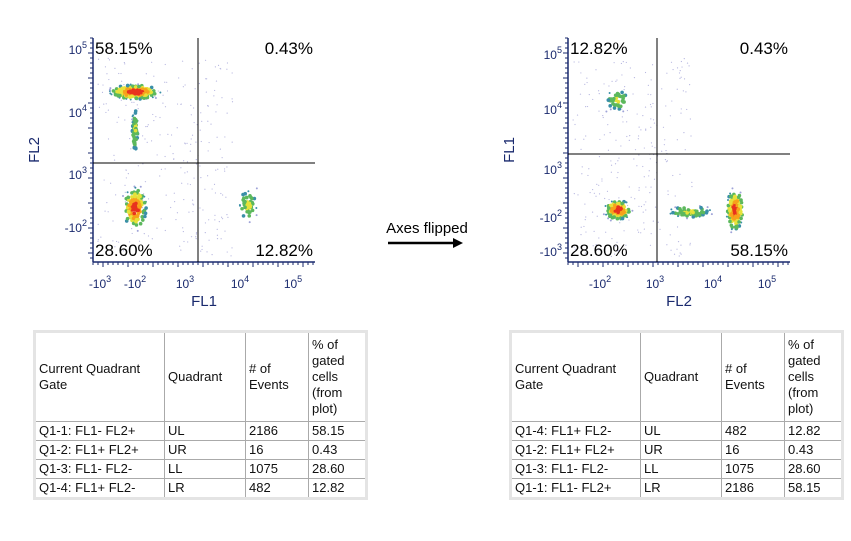  Describe the element at coordinates (553, 108) in the screenshot. I see `tick-label: 10⁴` at that location.